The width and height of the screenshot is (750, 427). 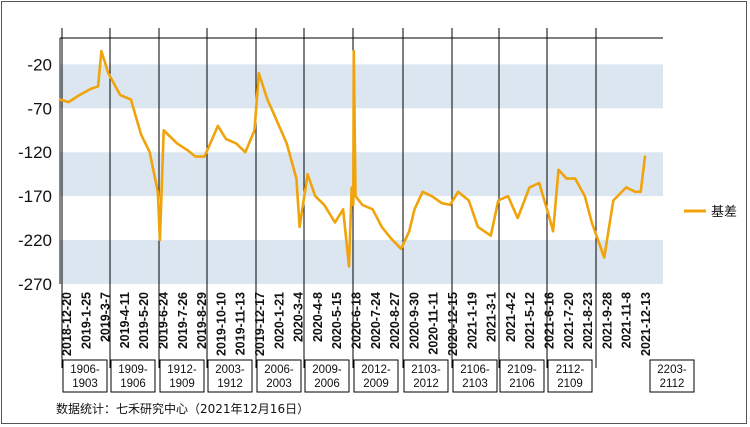 What do you see at coordinates (182, 370) in the screenshot?
I see `contract-top-label: 1912-` at bounding box center [182, 370].